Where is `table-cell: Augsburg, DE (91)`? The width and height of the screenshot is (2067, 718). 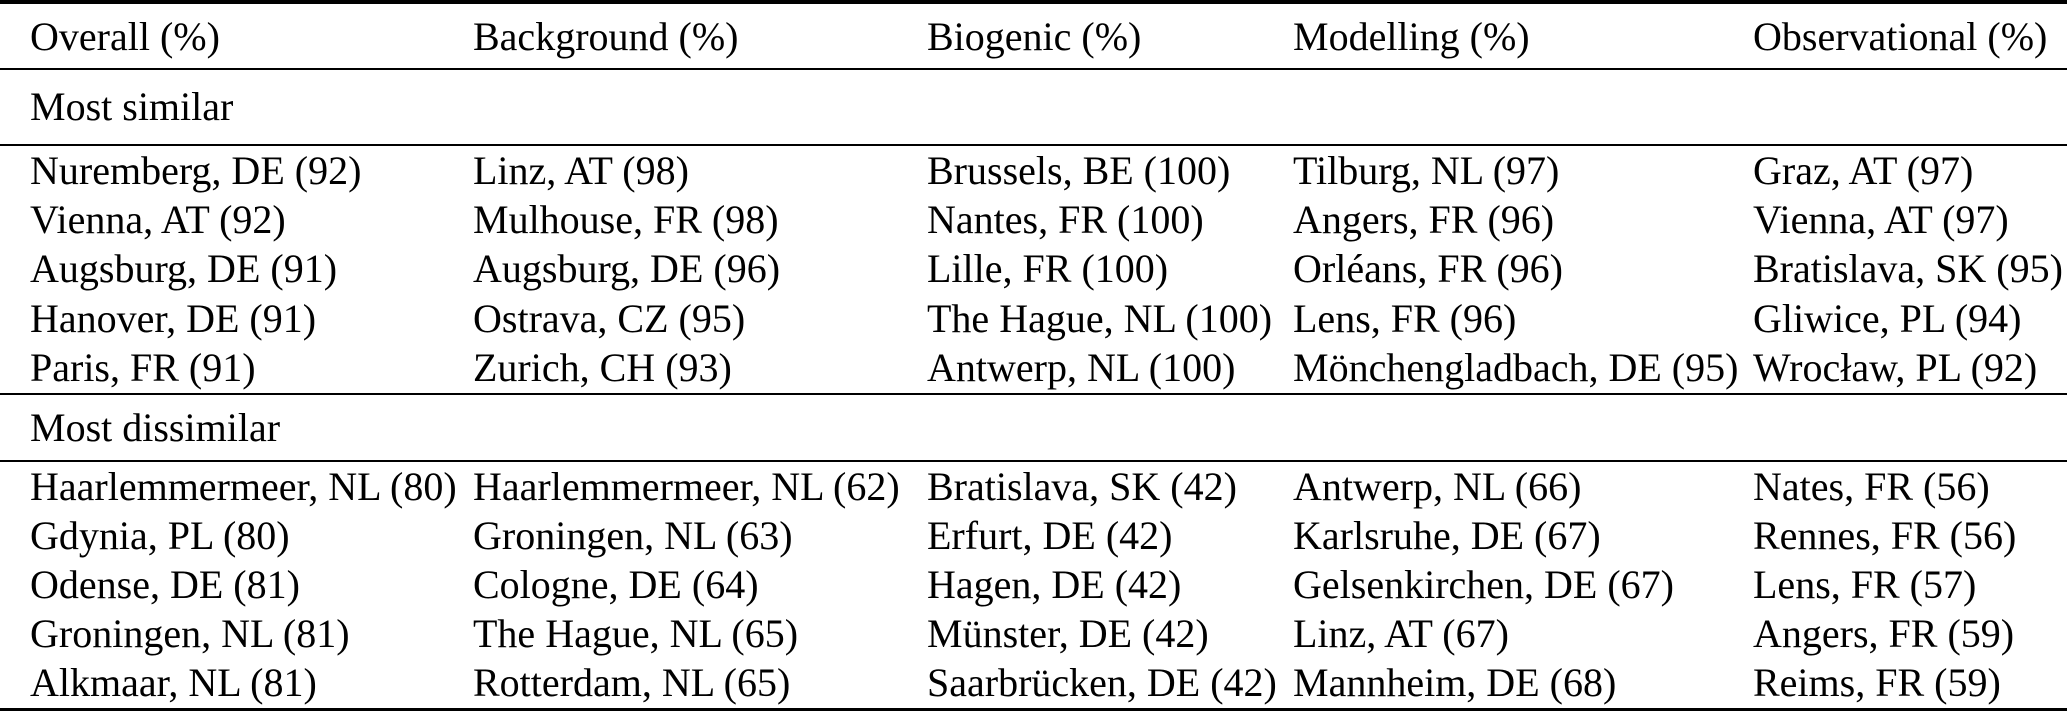
table-cell: Augsburg, DE (91) is located at coordinates (184, 269).